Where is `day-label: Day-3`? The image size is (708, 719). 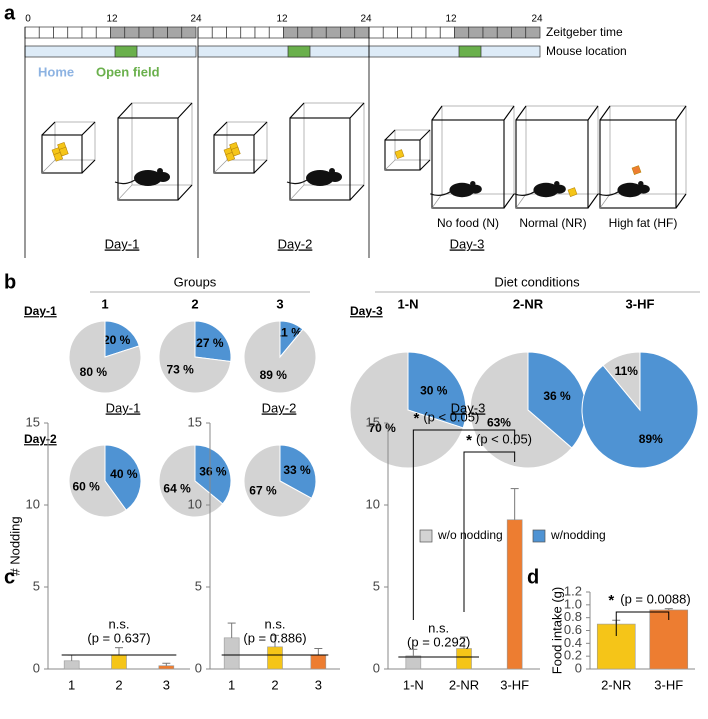 day-label: Day-3 is located at coordinates (467, 243).